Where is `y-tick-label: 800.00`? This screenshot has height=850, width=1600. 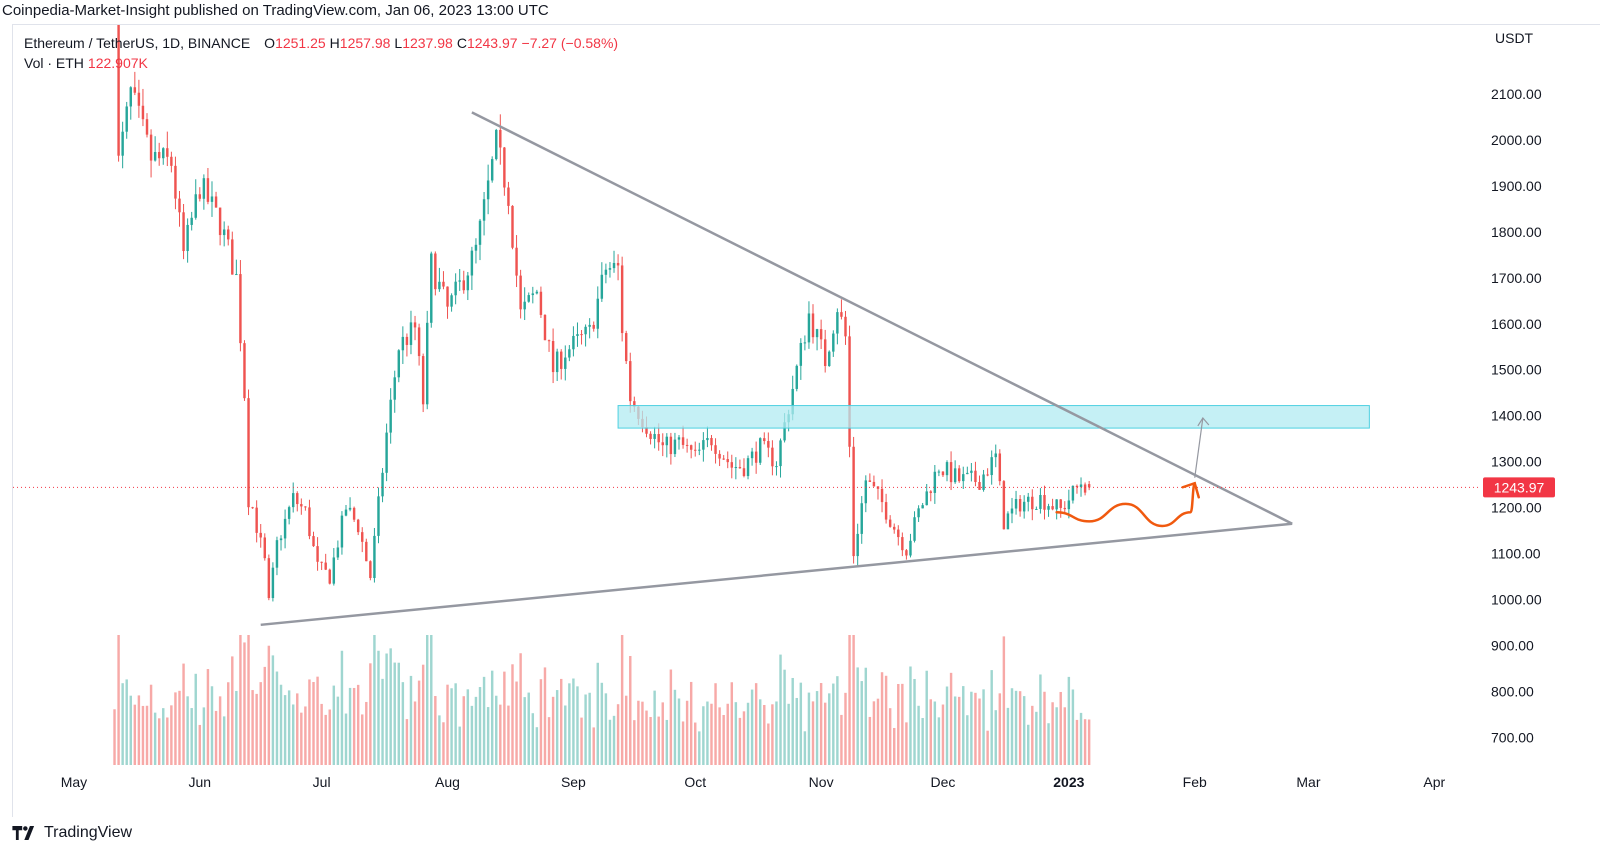 y-tick-label: 800.00 is located at coordinates (1512, 691).